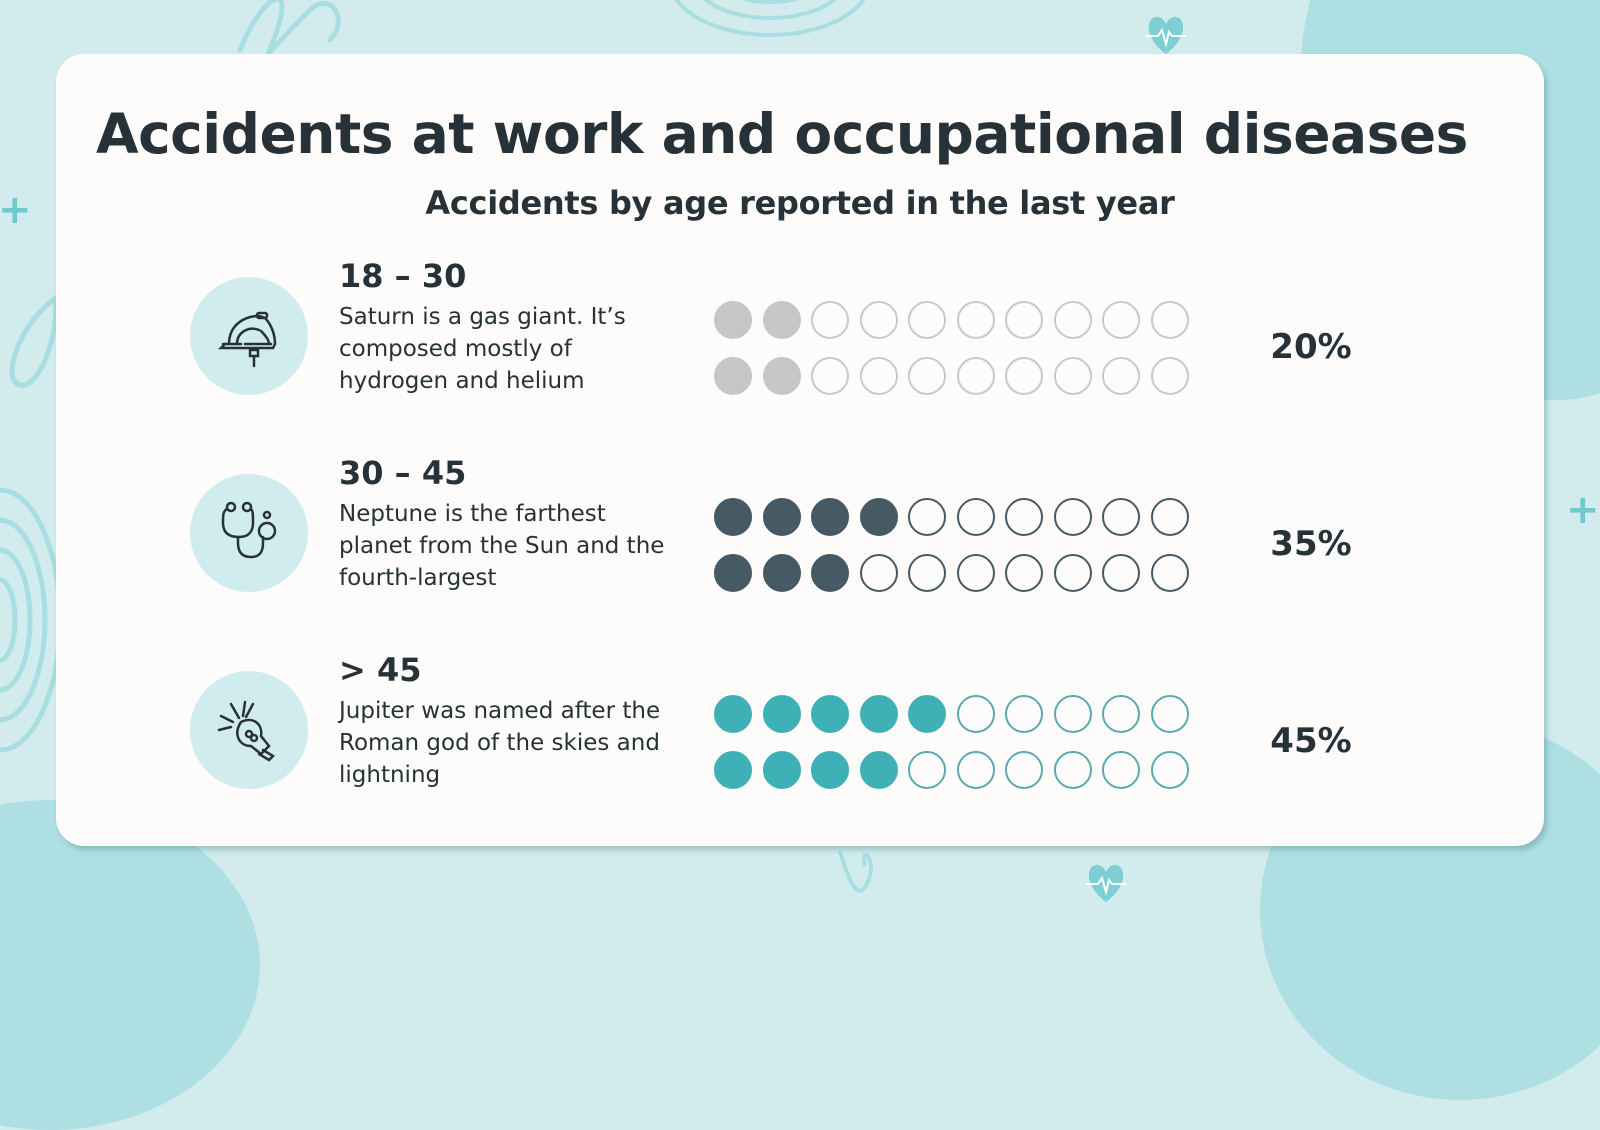 Image resolution: width=1600 pixels, height=1130 pixels. Describe the element at coordinates (1311, 741) in the screenshot. I see `percentage-value: 45%` at that location.